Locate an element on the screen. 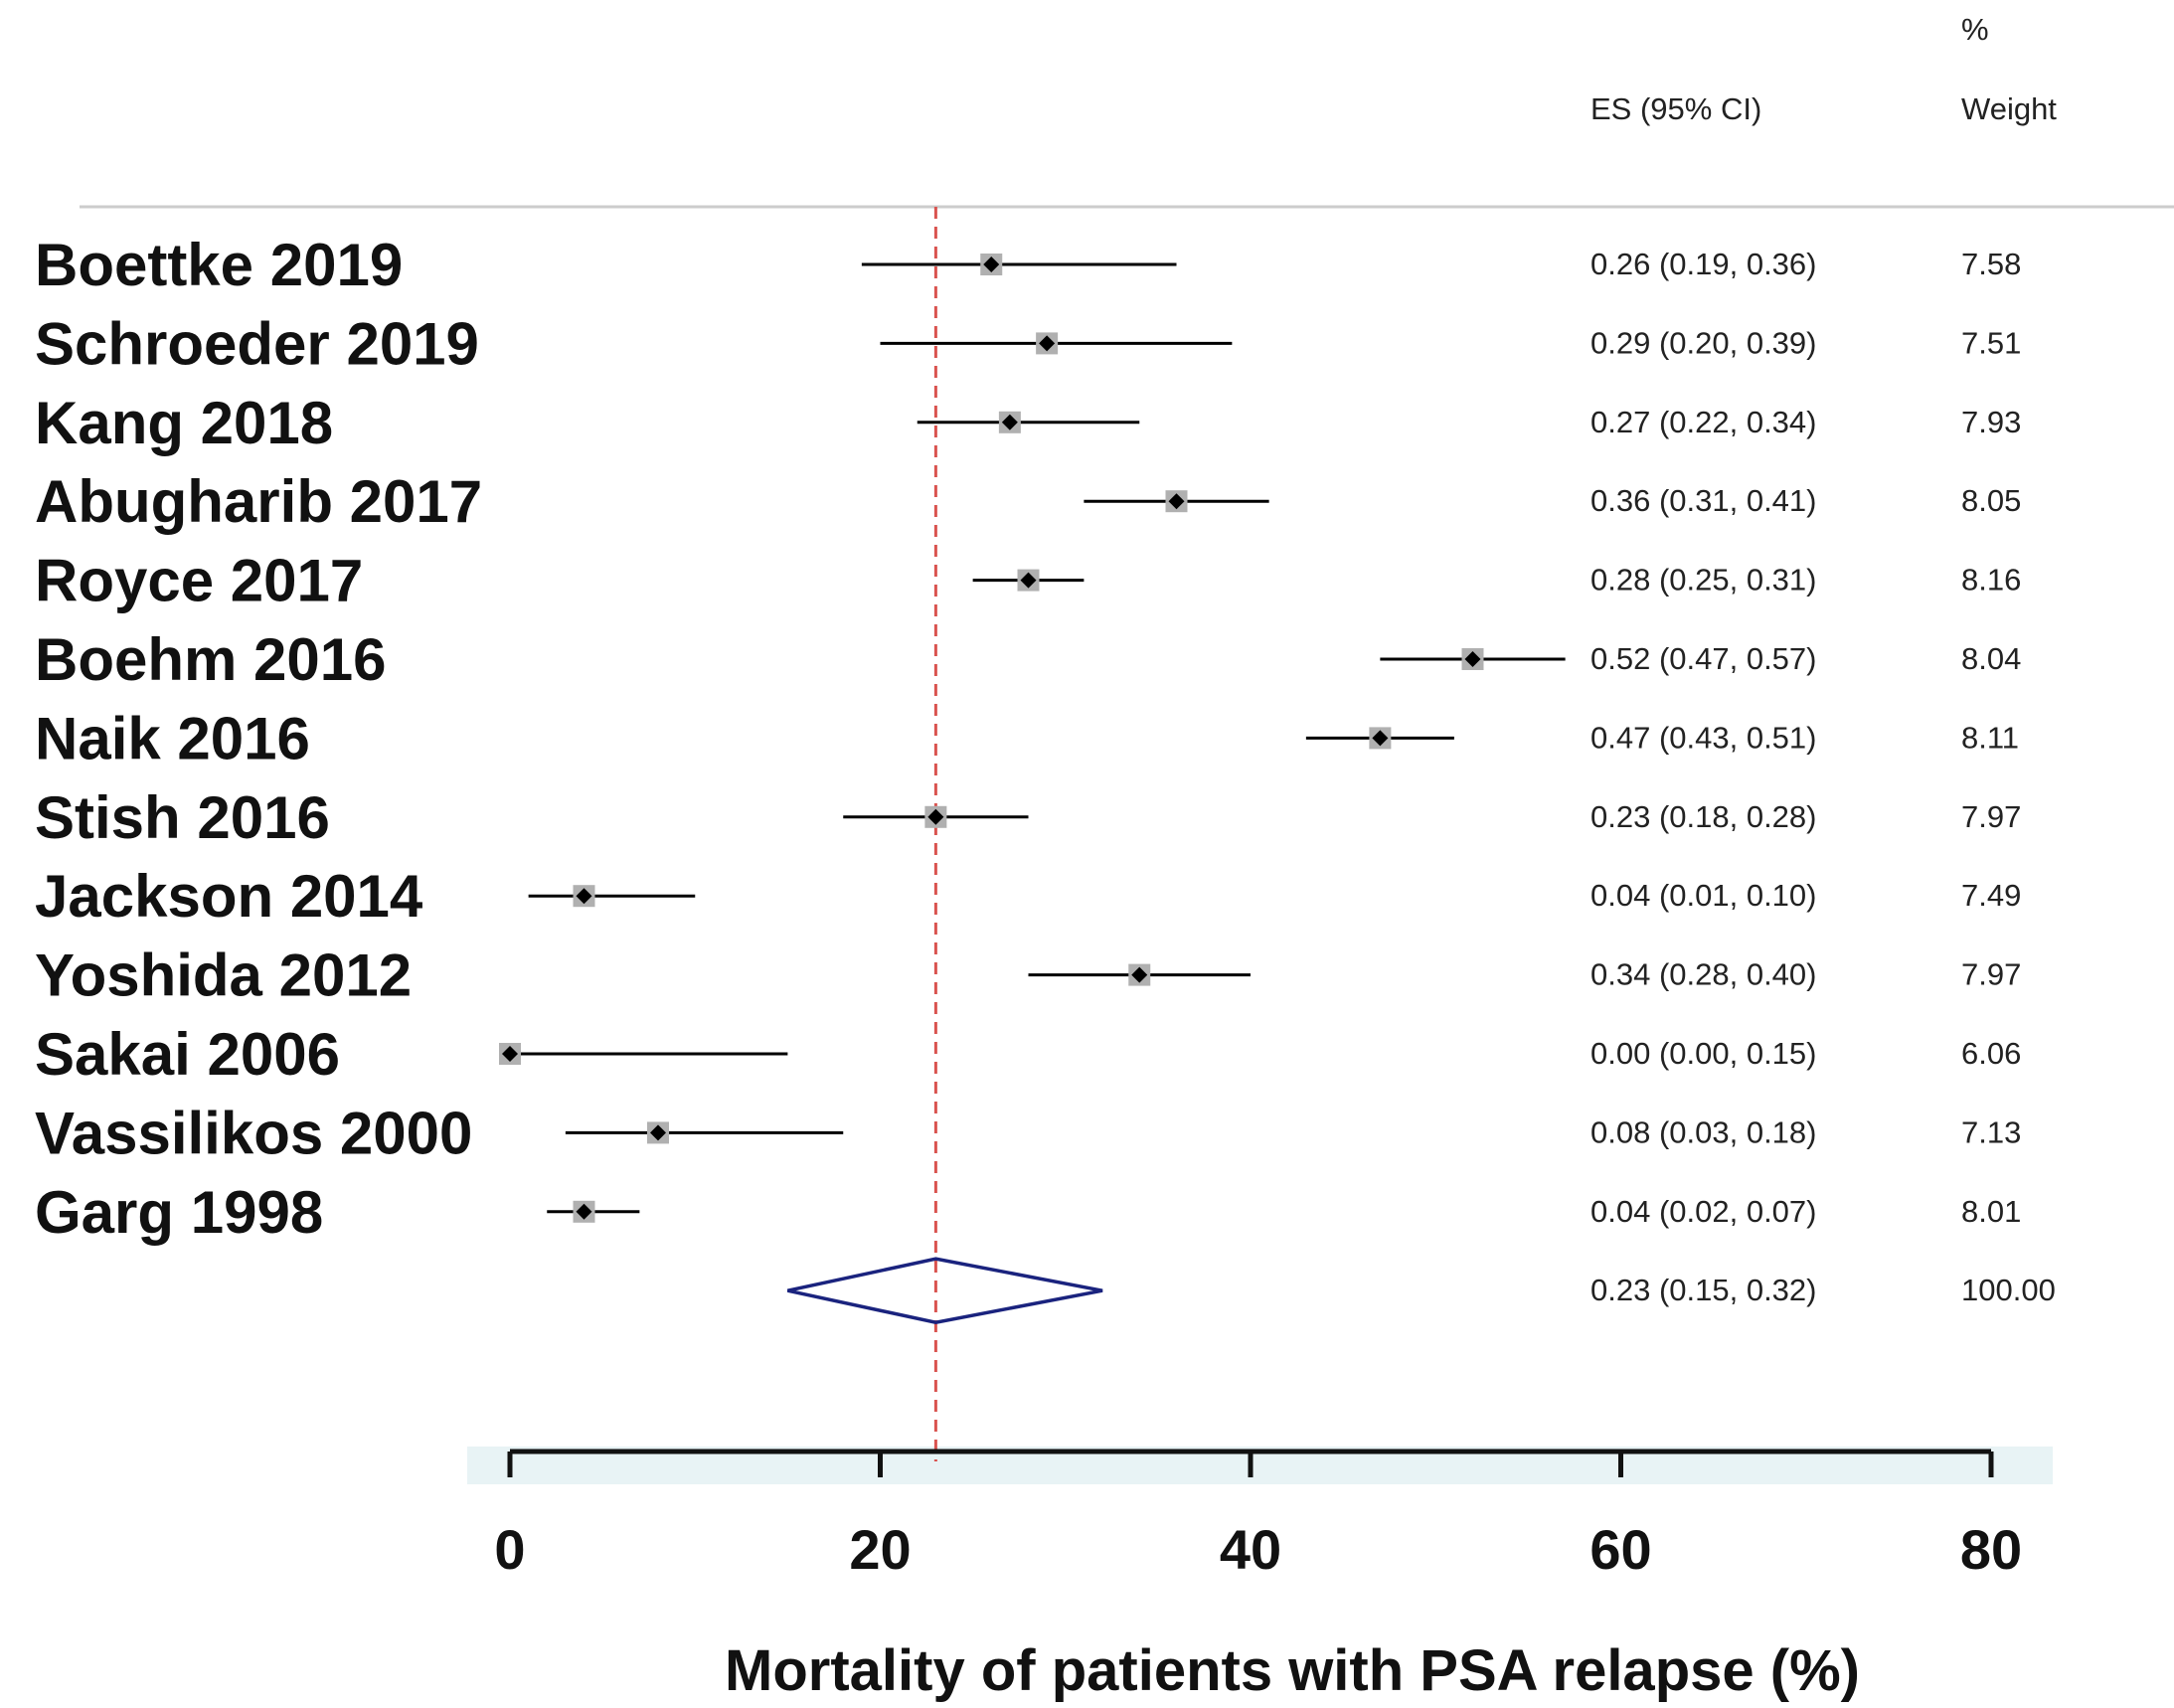 This screenshot has height=1708, width=2174. effect-size-text: 0.27 (0.22, 0.34) is located at coordinates (1703, 422).